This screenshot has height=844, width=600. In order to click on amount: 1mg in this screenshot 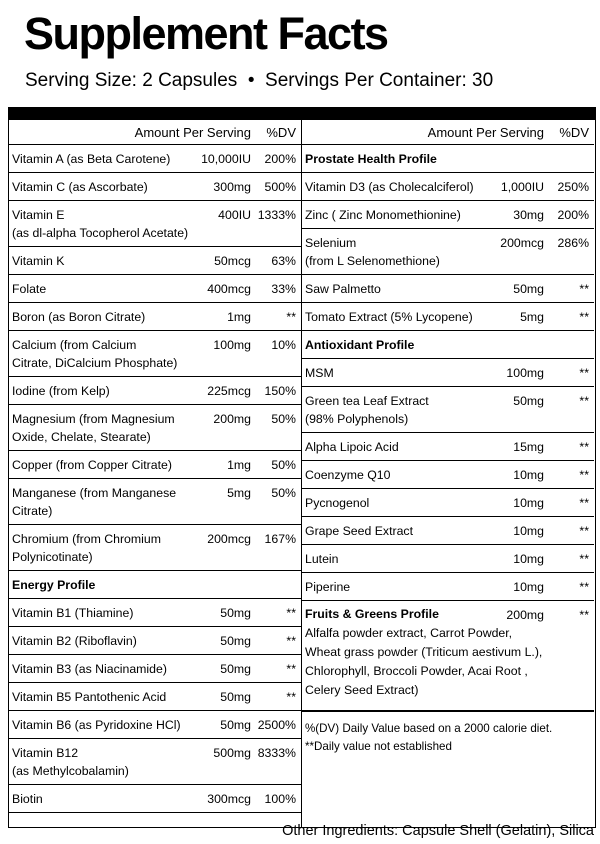, I will do `click(239, 317)`.